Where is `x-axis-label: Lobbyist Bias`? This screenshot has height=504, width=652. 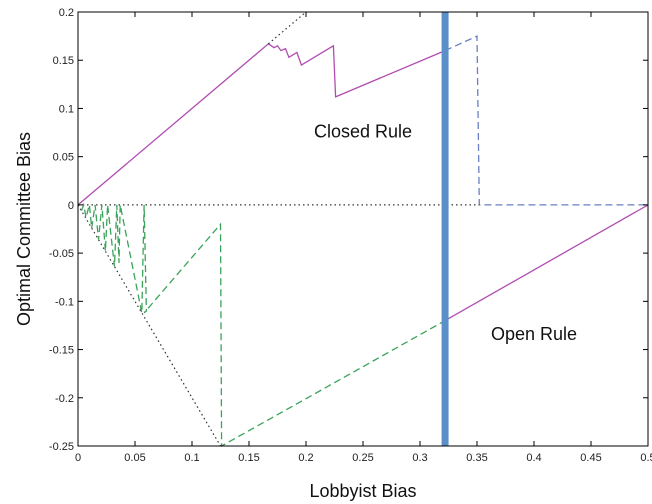
x-axis-label: Lobbyist Bias is located at coordinates (362, 491).